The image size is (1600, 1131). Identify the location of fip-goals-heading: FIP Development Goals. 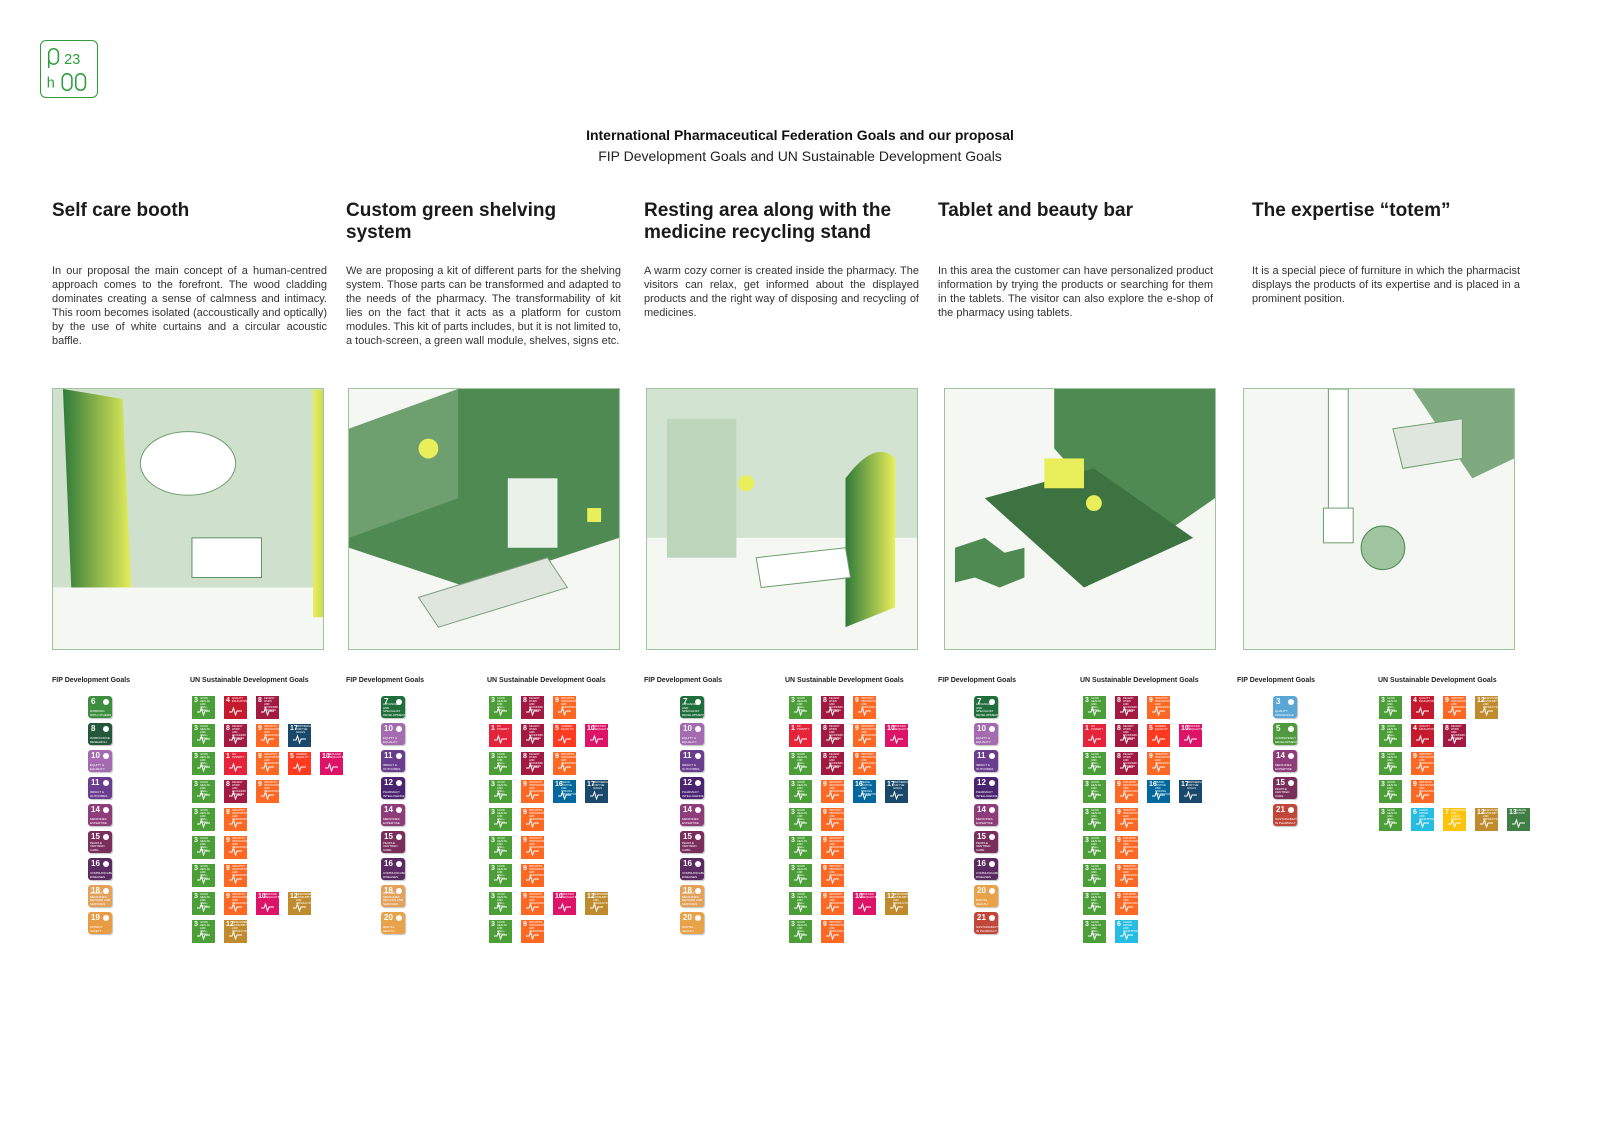
(683, 680).